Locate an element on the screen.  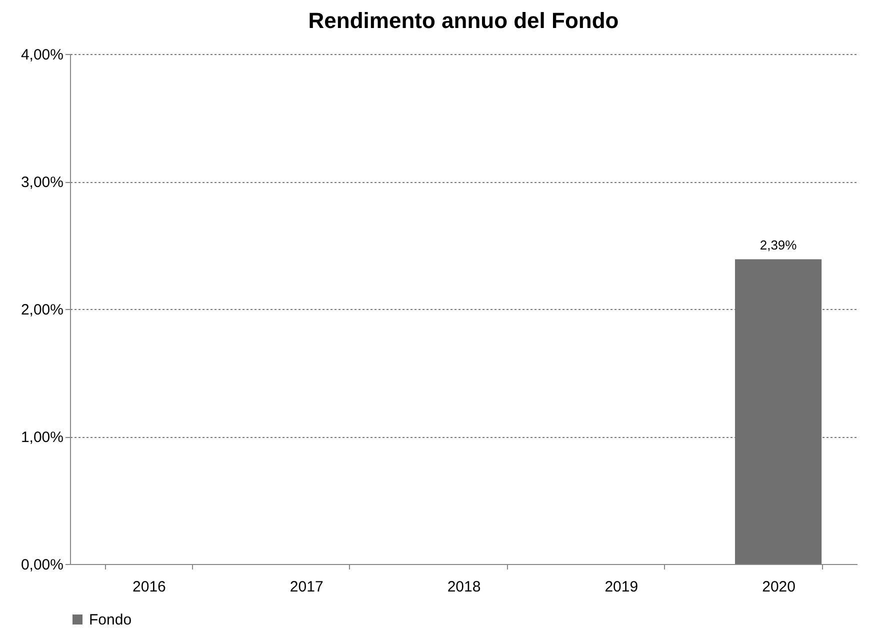
data-label: 2,39% is located at coordinates (779, 244).